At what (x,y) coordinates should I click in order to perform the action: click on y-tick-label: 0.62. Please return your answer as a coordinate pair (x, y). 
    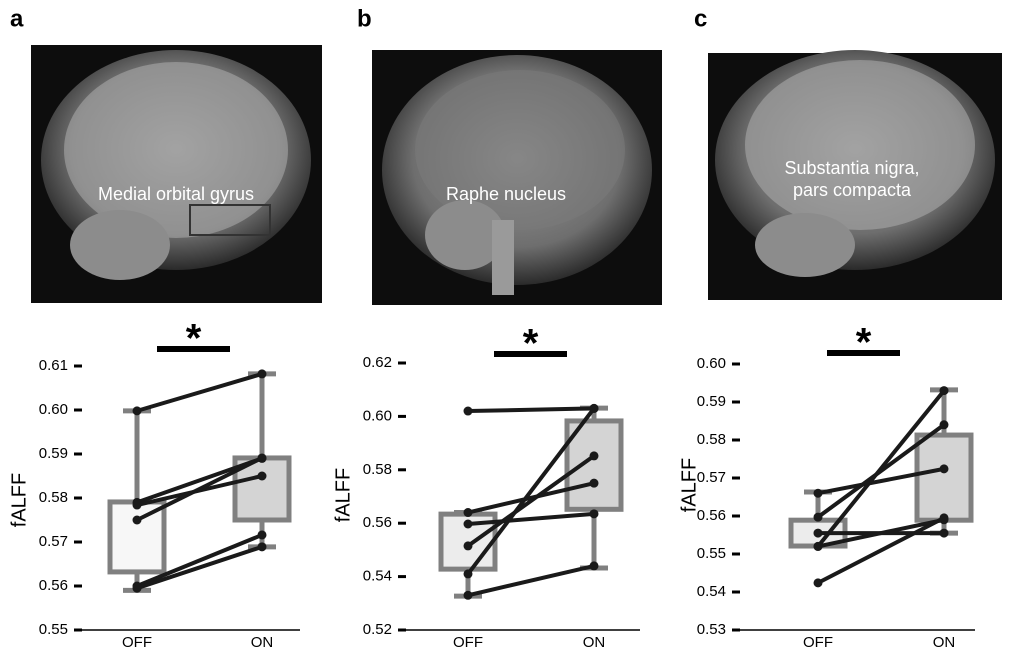
    Looking at the image, I should click on (377, 362).